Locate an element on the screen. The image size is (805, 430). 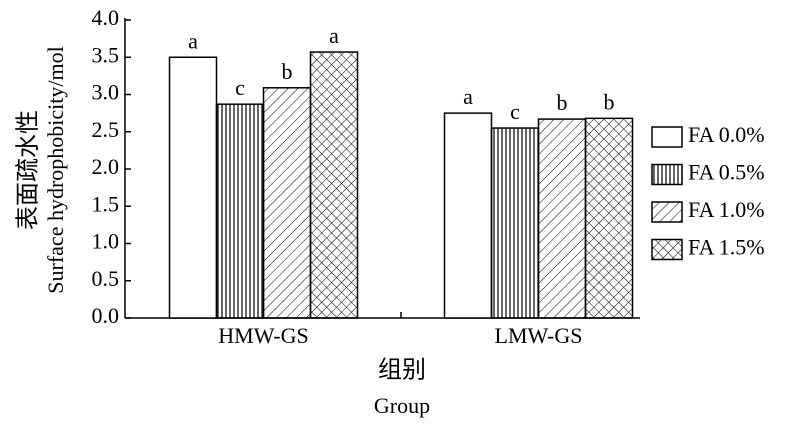
y-tick-label: 0.0 is located at coordinates (106, 315).